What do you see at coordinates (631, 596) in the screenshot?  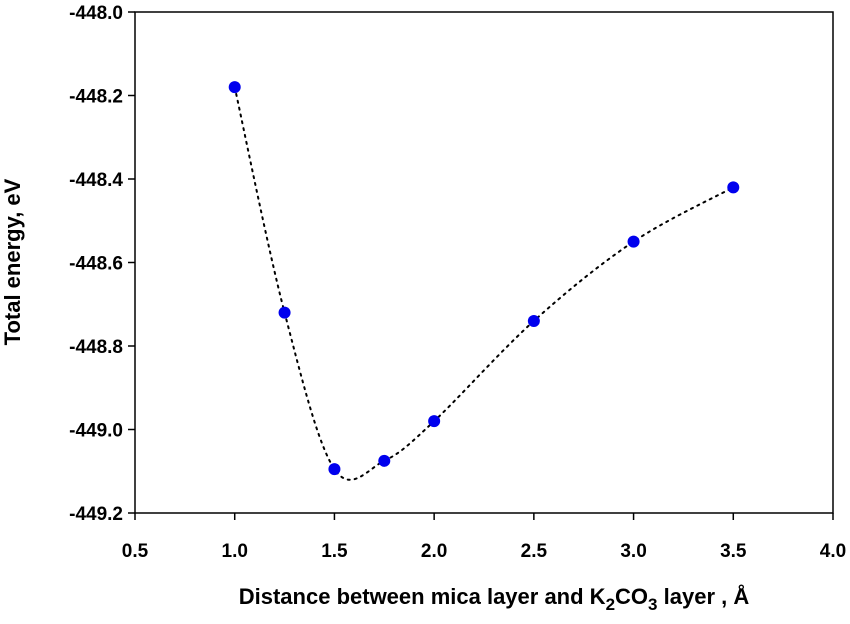 I see `x-axis-title-middle: CO` at bounding box center [631, 596].